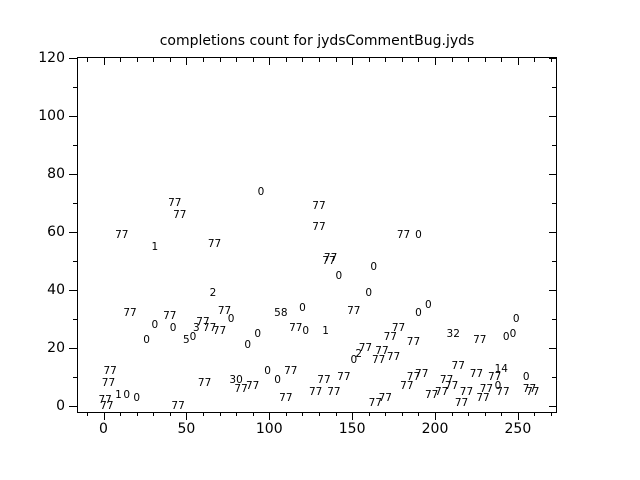 This screenshot has width=640, height=480. I want to click on y-tick-label: 120, so click(51, 58).